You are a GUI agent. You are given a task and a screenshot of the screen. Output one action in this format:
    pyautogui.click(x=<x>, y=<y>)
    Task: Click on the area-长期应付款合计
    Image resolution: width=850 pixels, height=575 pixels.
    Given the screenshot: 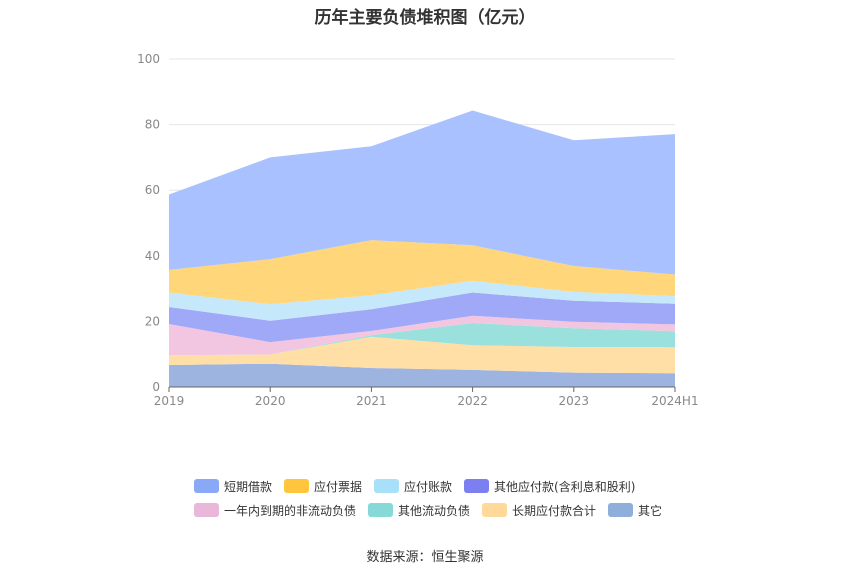 What is the action you would take?
    pyautogui.click(x=422, y=355)
    